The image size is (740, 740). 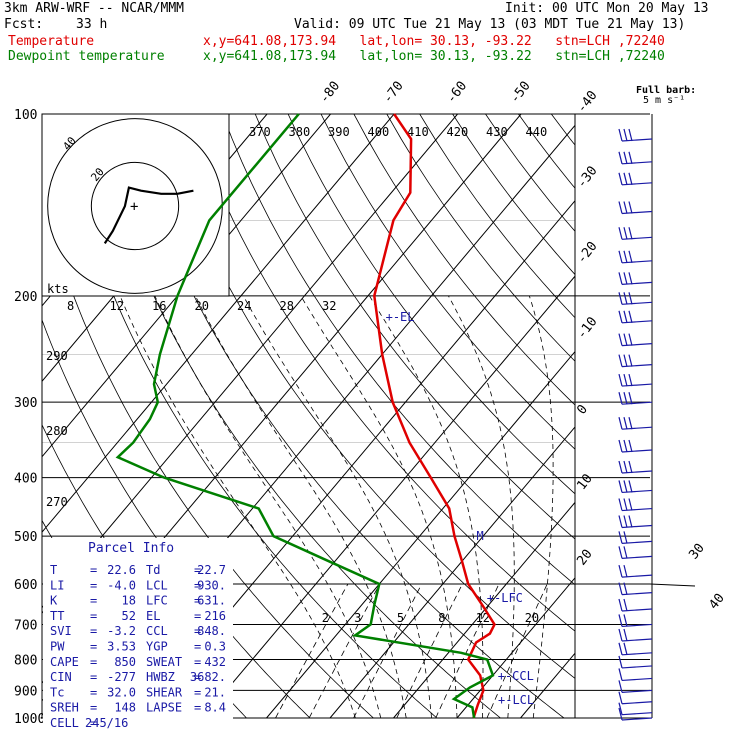 I want to click on isotherm-label: 40, so click(x=716, y=602).